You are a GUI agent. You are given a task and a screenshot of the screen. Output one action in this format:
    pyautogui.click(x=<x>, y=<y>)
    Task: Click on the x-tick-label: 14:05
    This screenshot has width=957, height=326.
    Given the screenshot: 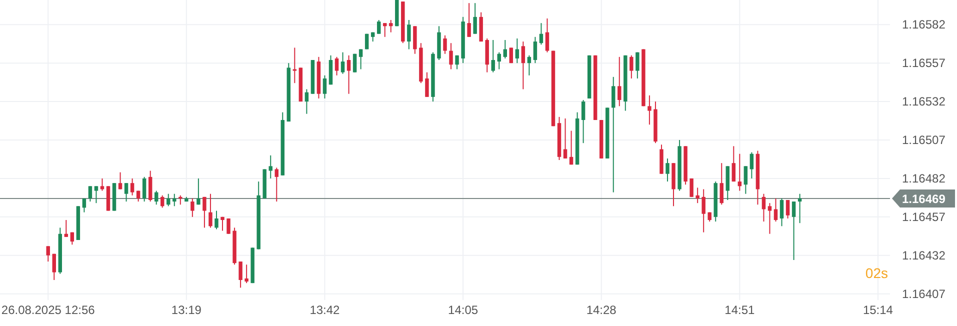 What is the action you would take?
    pyautogui.click(x=463, y=310)
    